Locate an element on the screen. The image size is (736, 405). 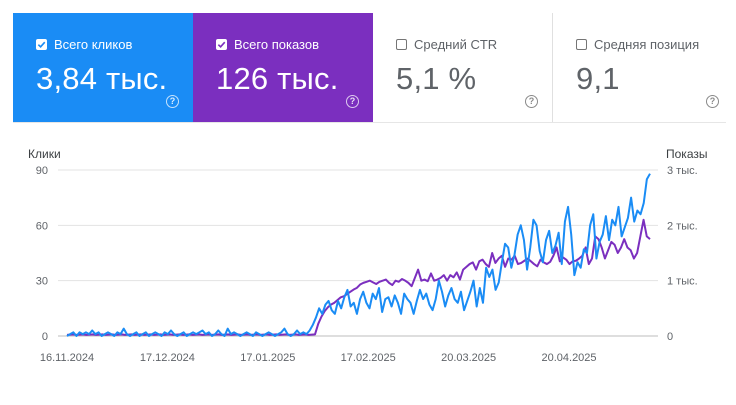
left-tick-label: 60 is located at coordinates (42, 226).